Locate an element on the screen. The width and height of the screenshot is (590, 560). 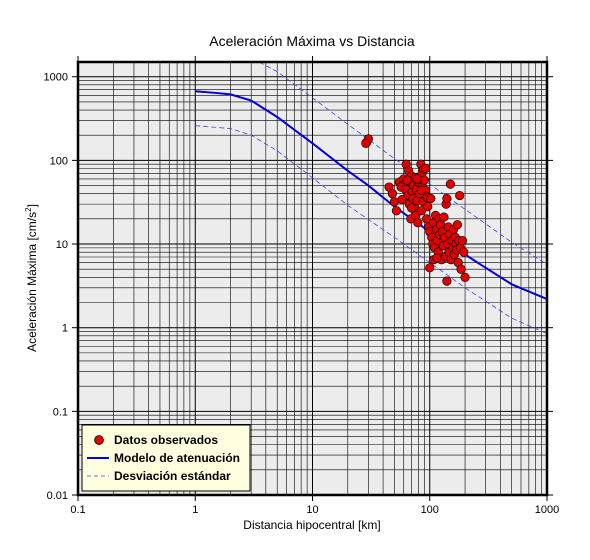
legend-scatter-label: Datos observados is located at coordinates (166, 440).